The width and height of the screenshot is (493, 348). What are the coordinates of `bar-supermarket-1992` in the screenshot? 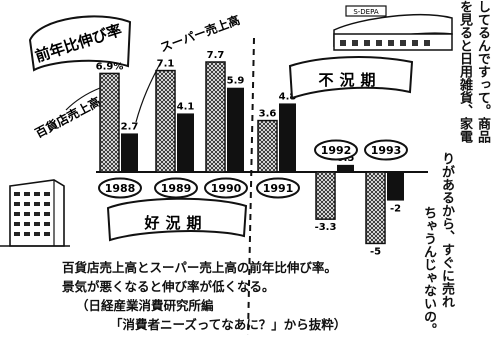 It's located at (345, 168).